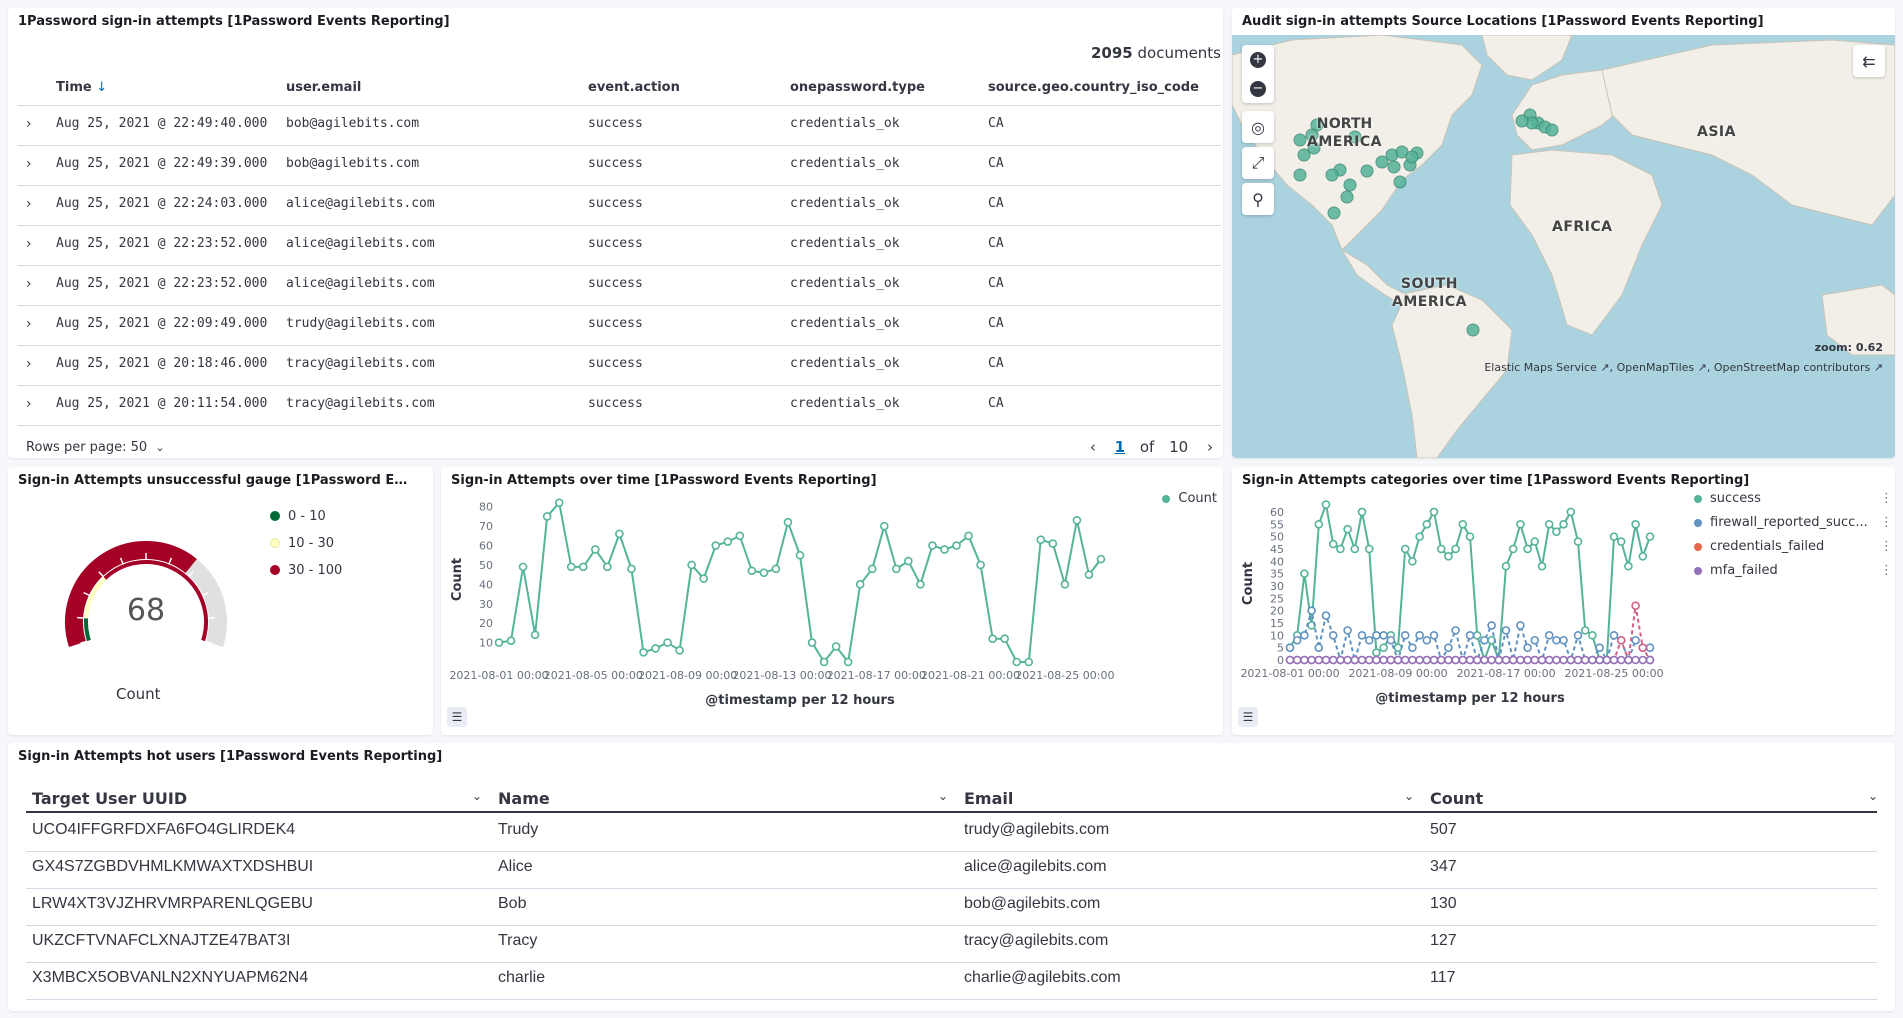 This screenshot has height=1018, width=1903. What do you see at coordinates (1258, 199) in the screenshot?
I see `tools-icon: ⚲` at bounding box center [1258, 199].